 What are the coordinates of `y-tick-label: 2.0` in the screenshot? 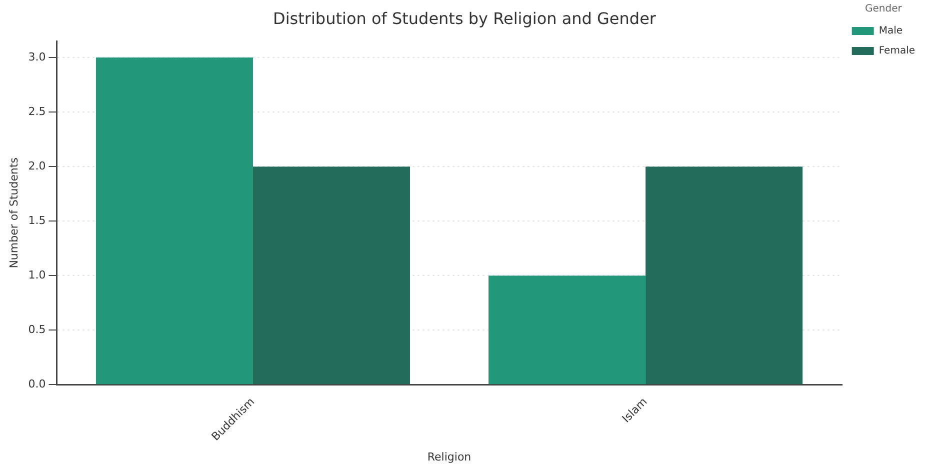 It's located at (37, 165).